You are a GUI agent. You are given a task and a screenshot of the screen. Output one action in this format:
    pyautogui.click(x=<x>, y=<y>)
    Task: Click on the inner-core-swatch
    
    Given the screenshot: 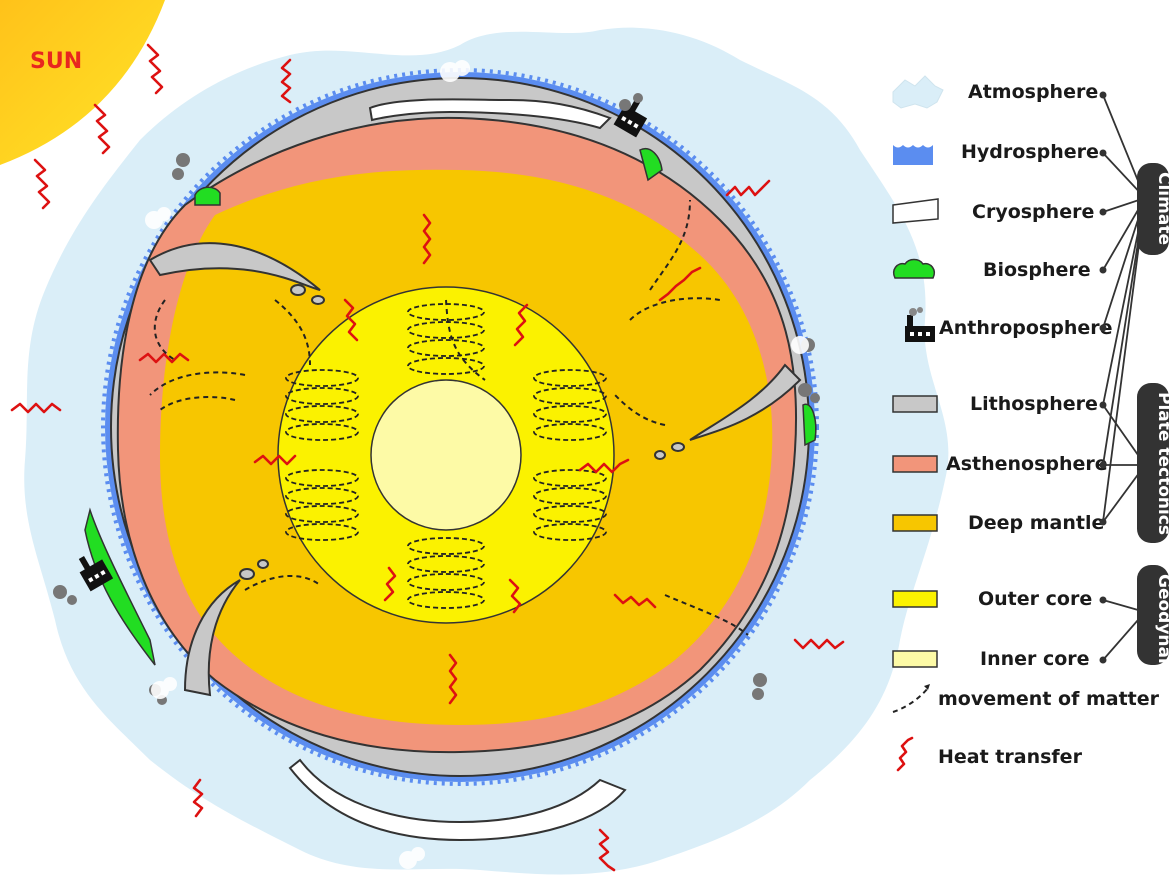 What is the action you would take?
    pyautogui.click(x=915, y=659)
    